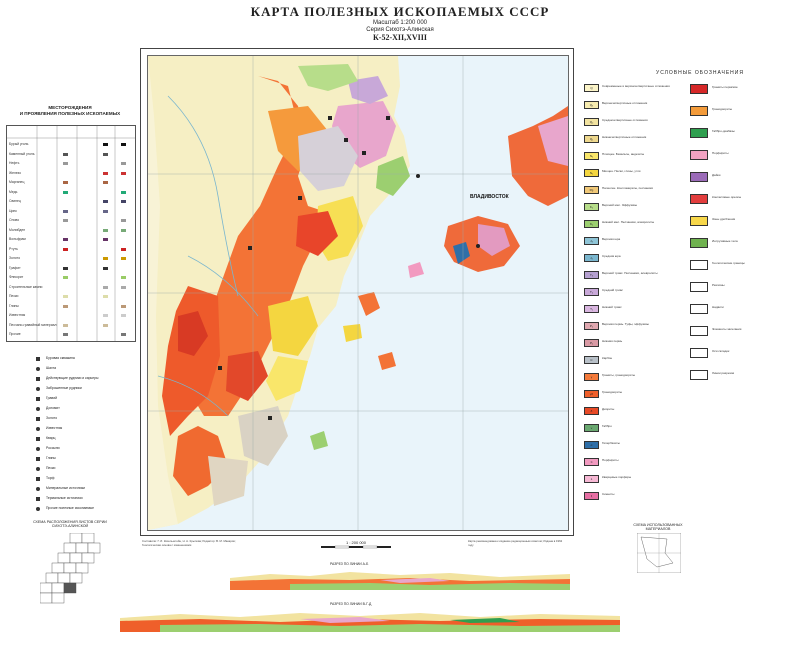  I want to click on deposit-row-label: Свинец, so click(15, 201).